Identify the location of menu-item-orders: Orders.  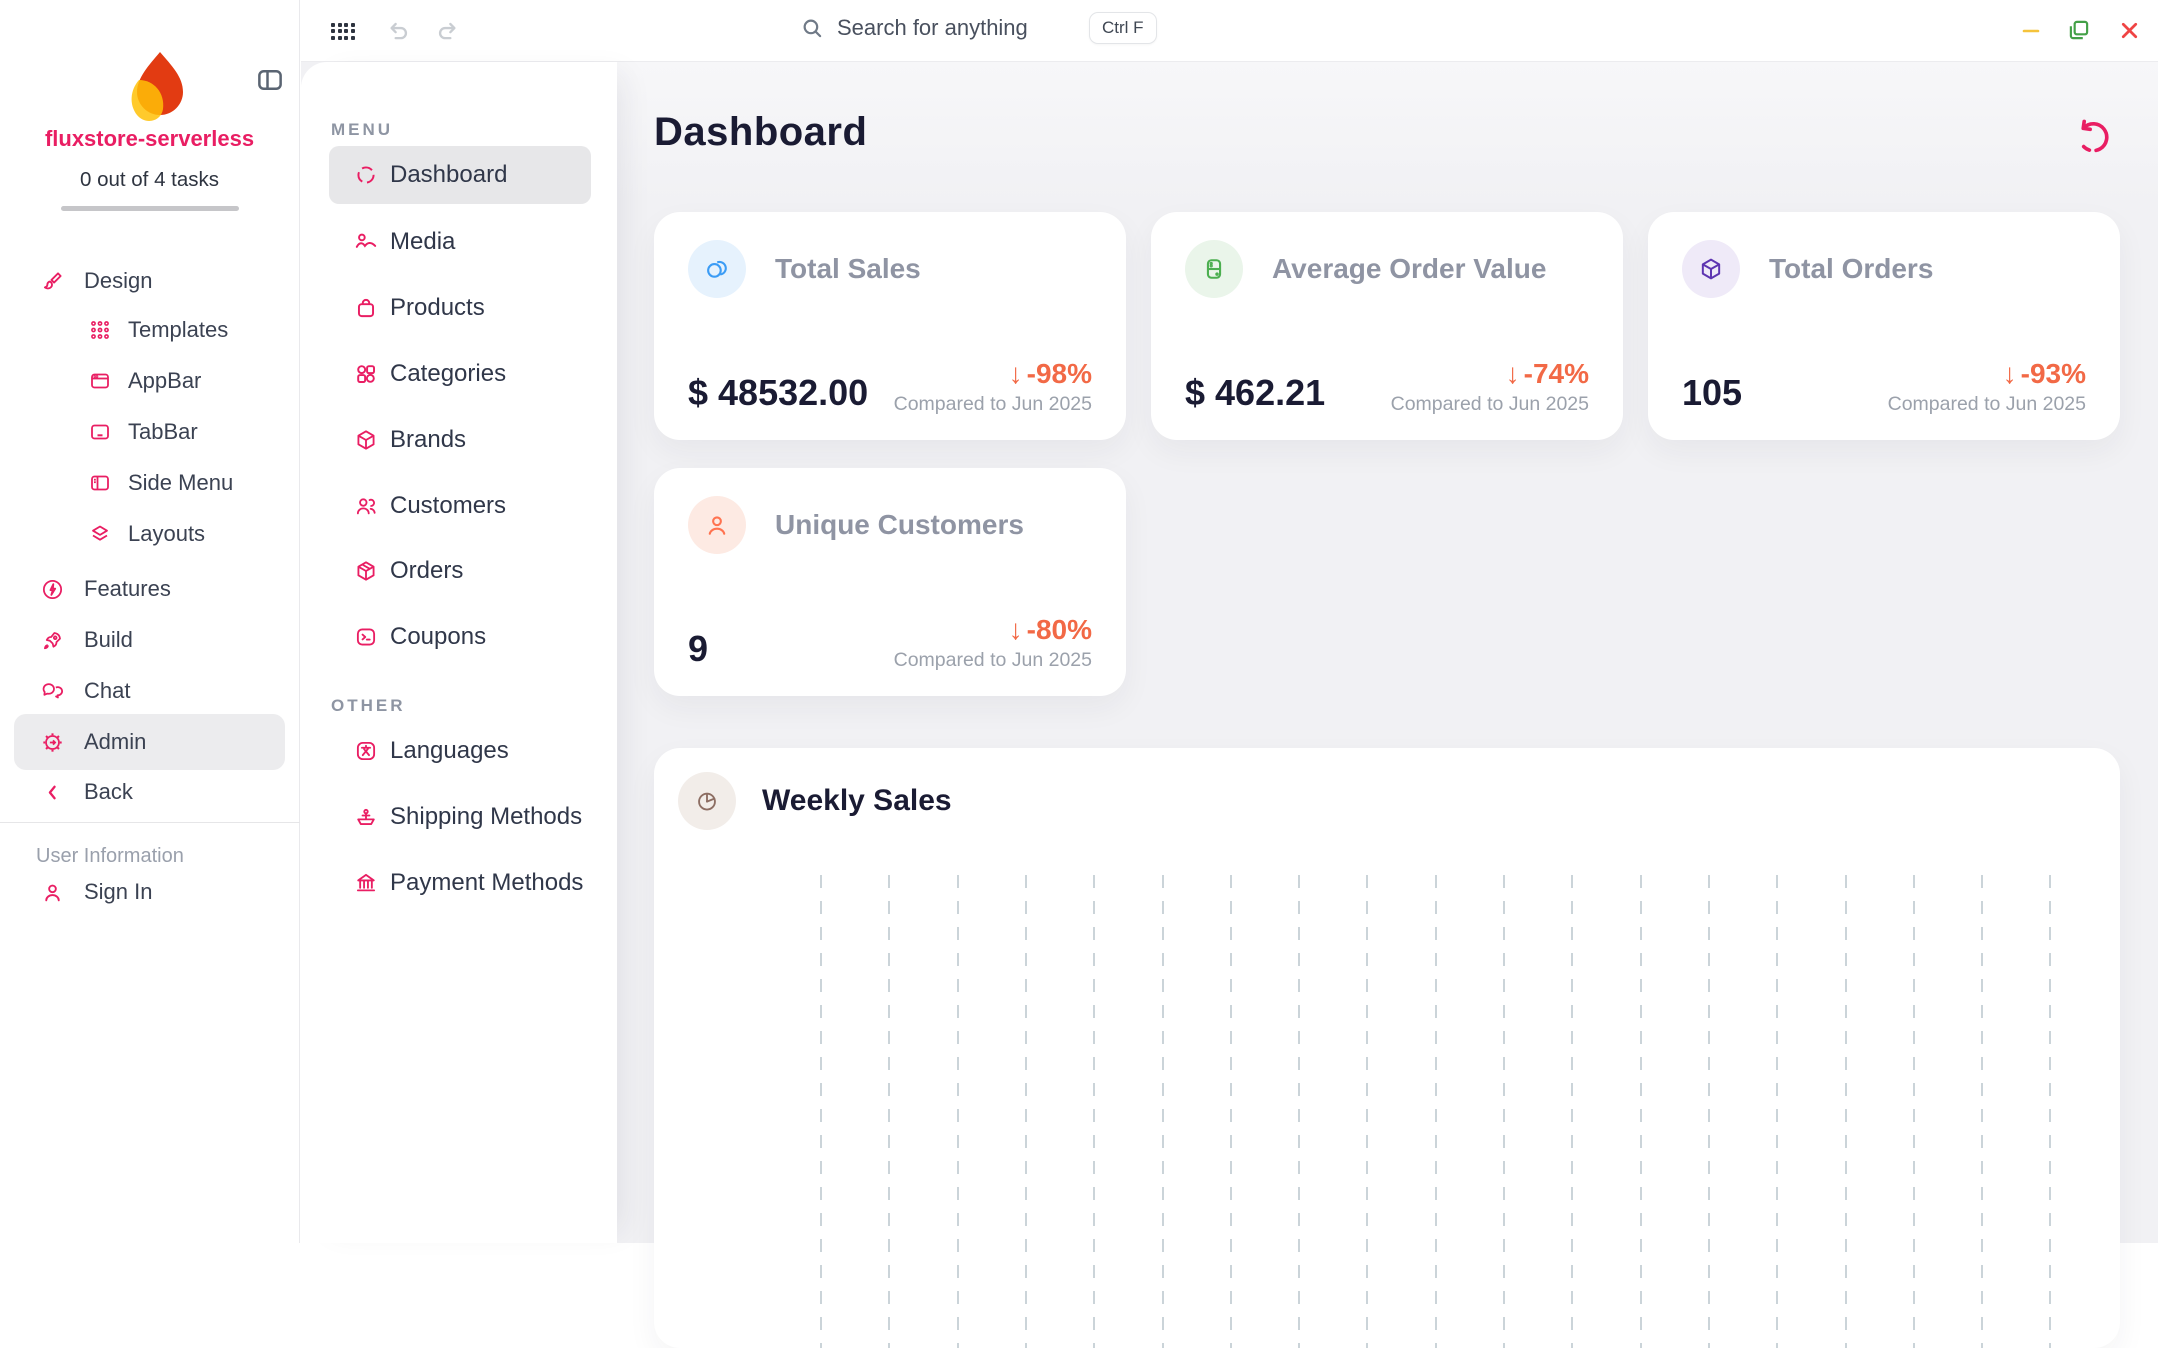
(459, 571).